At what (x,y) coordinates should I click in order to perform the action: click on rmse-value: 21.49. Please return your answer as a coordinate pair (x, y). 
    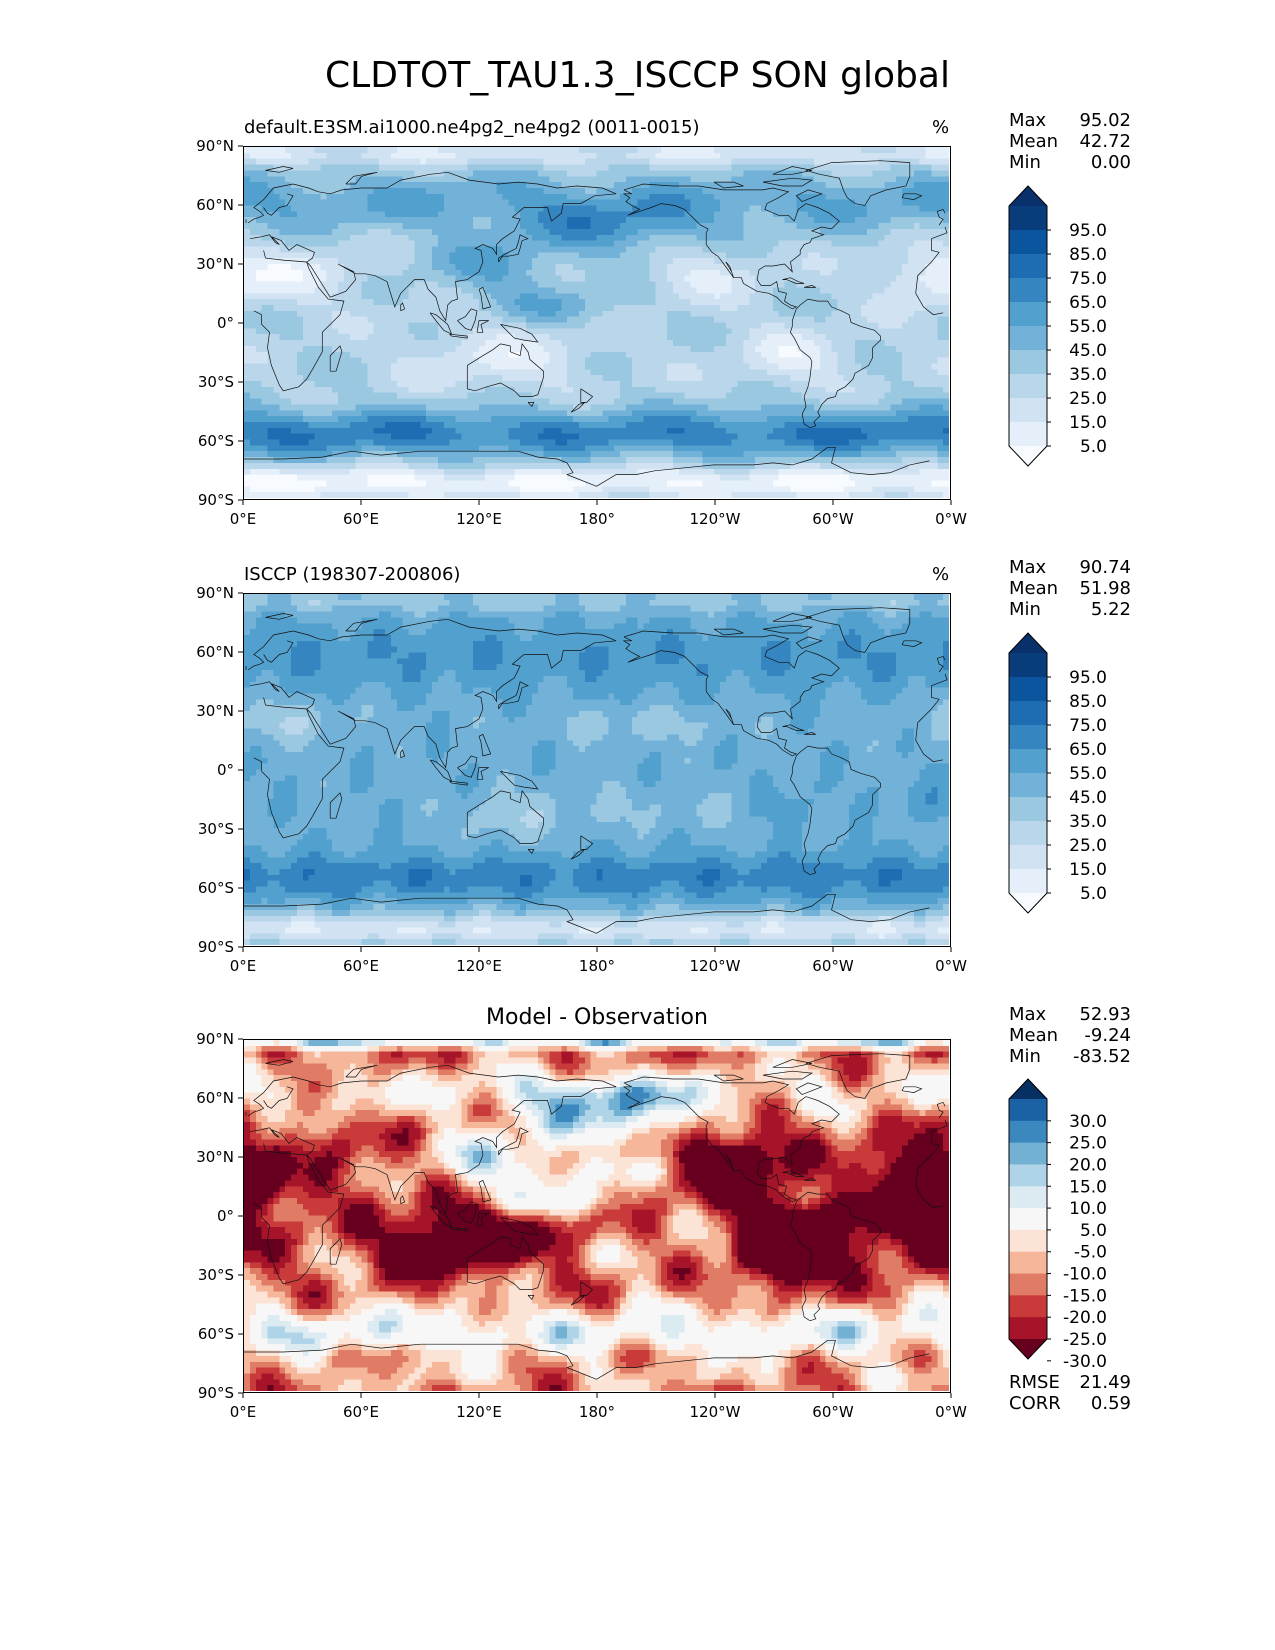
    Looking at the image, I should click on (1105, 1382).